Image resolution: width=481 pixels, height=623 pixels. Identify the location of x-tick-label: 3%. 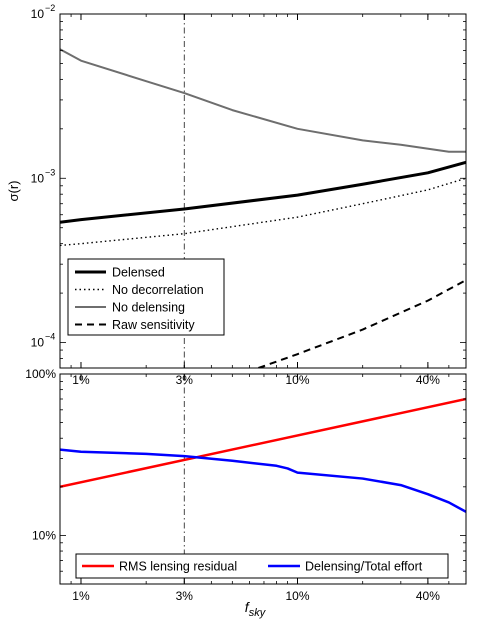
(185, 596).